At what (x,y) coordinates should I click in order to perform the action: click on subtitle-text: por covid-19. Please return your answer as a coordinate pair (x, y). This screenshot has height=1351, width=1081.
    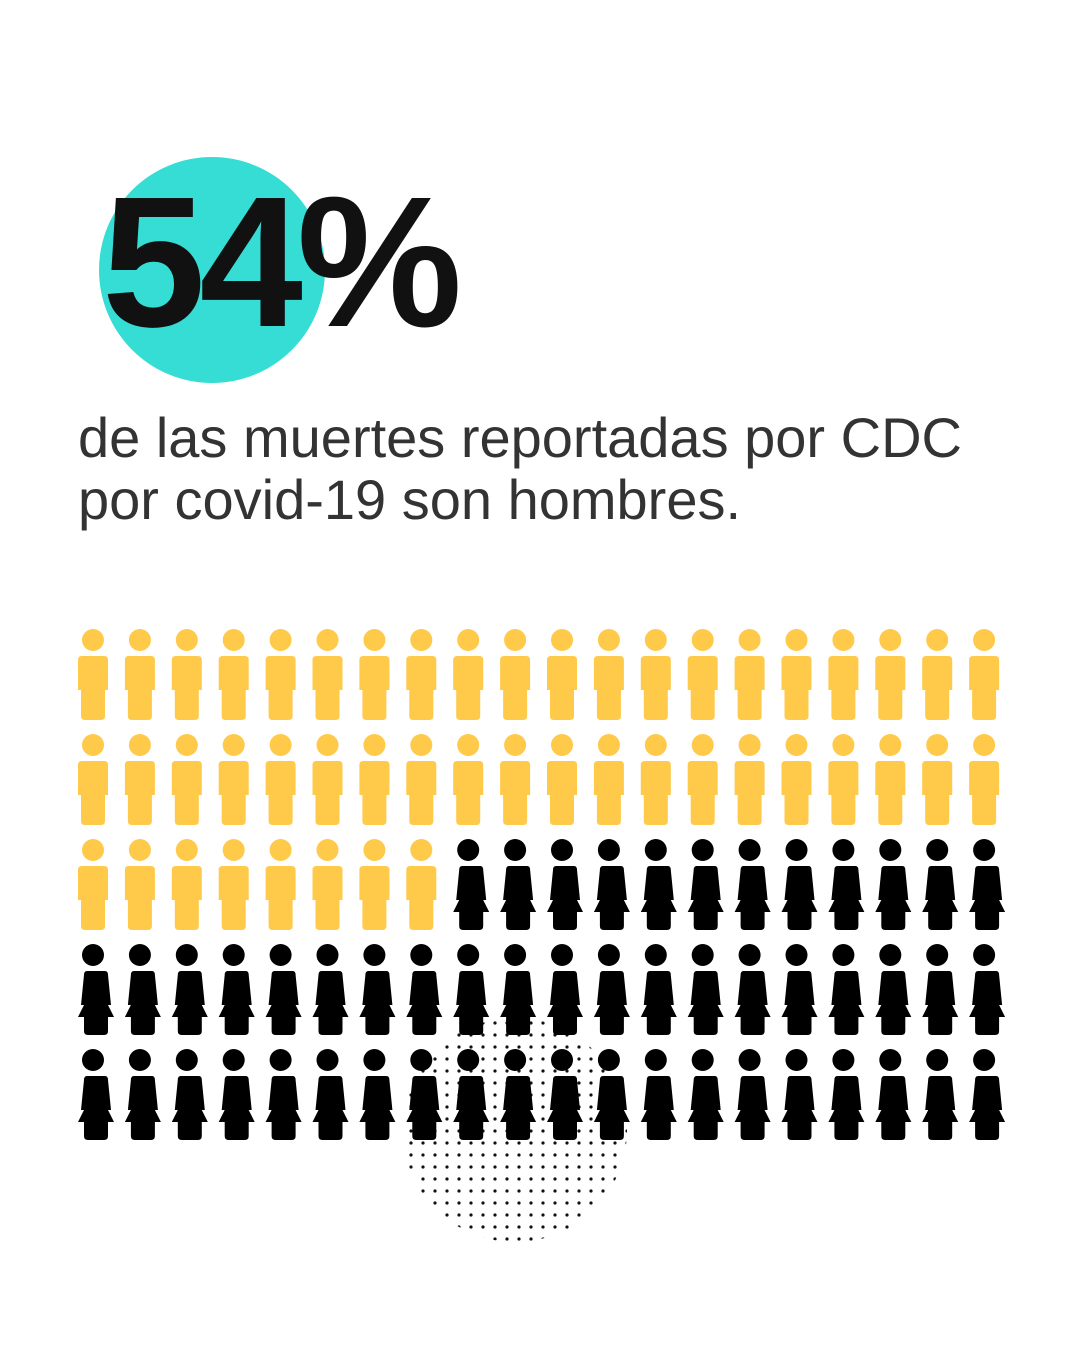
    Looking at the image, I should click on (240, 499).